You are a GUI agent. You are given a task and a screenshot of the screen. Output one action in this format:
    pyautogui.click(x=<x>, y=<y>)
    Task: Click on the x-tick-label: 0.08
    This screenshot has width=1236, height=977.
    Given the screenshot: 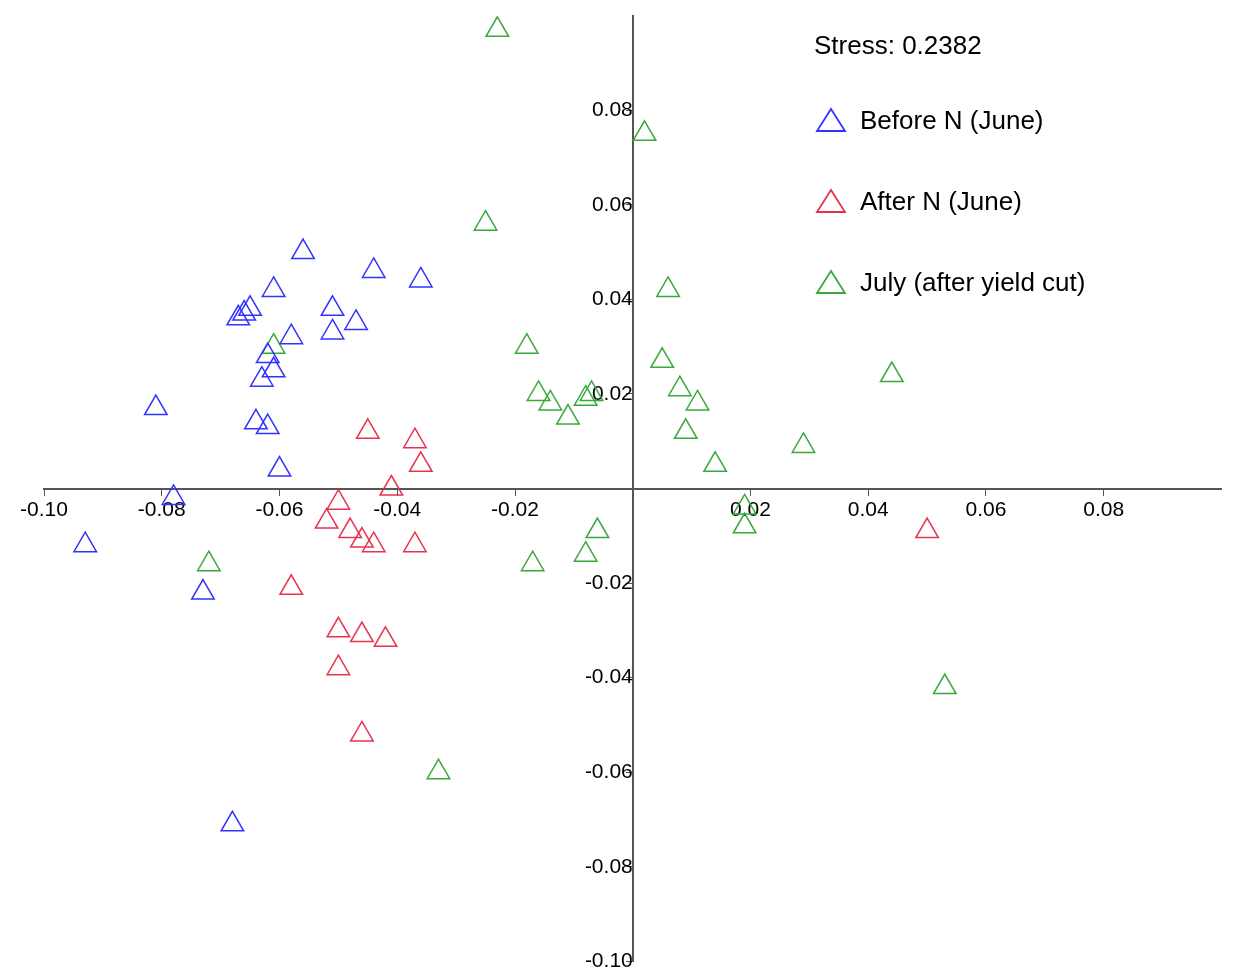 What is the action you would take?
    pyautogui.click(x=1104, y=508)
    